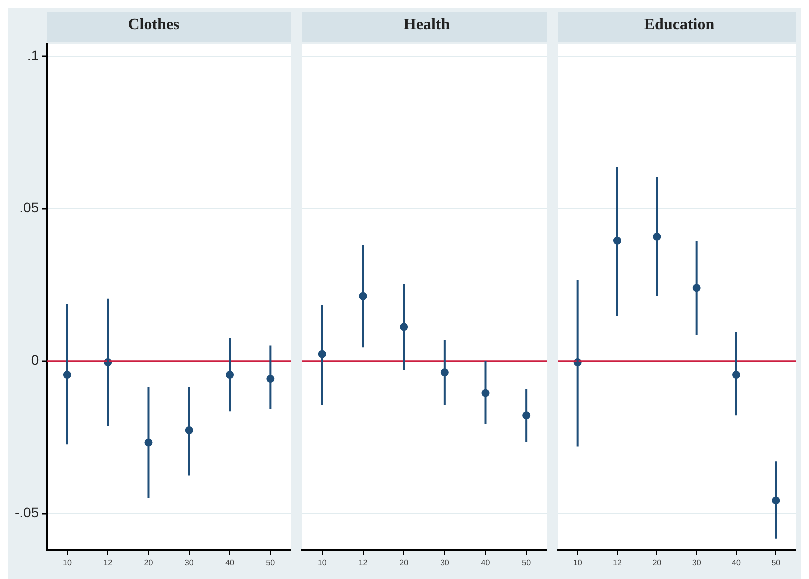  What do you see at coordinates (35, 360) in the screenshot?
I see `y-tick-label: 0` at bounding box center [35, 360].